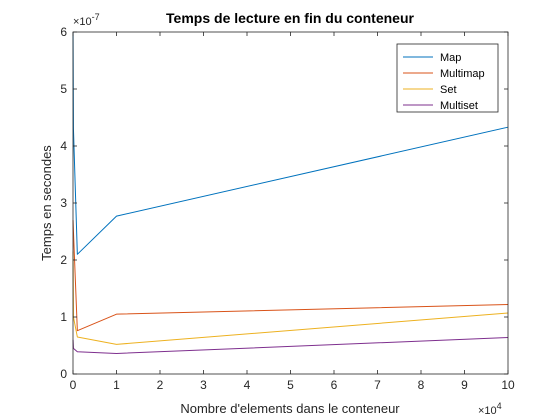 This screenshot has height=420, width=560. I want to click on y-tick-label: 3, so click(63, 203).